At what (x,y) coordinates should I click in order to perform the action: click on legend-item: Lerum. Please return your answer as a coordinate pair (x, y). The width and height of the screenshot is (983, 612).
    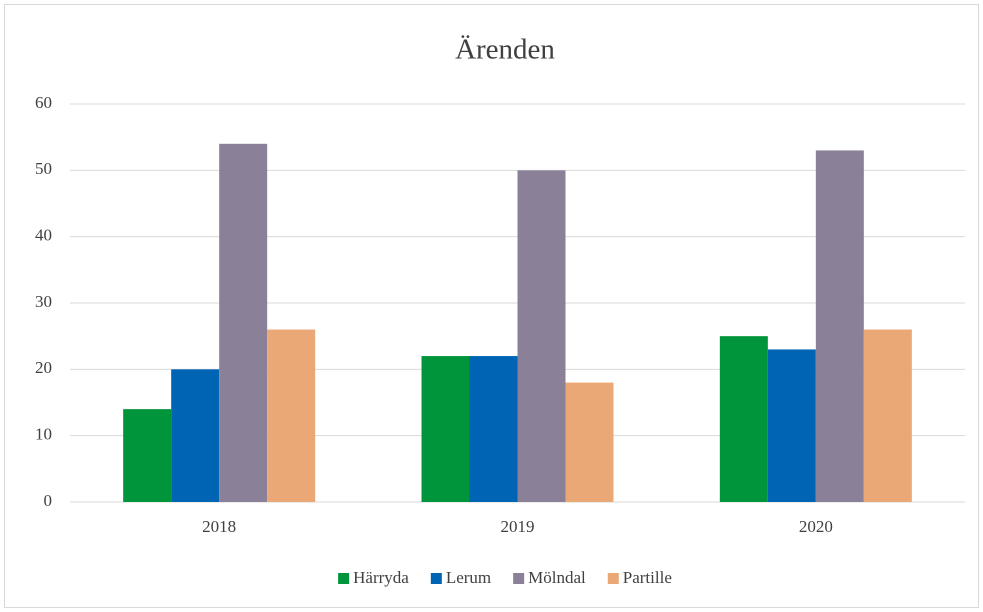
    Looking at the image, I should click on (460, 577).